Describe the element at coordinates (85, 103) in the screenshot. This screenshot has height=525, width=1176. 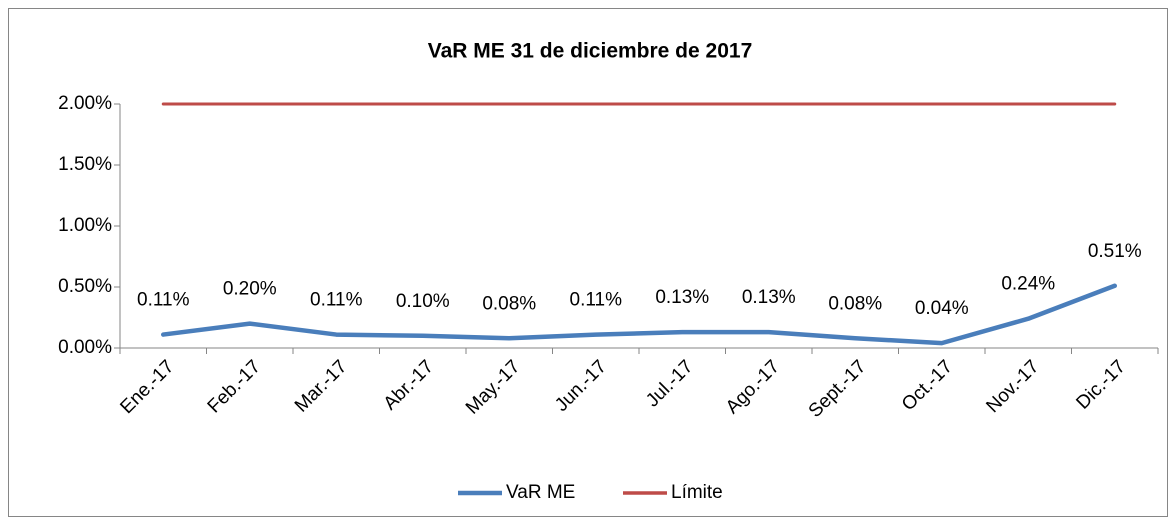
I see `y-tick-label: 2.00%` at that location.